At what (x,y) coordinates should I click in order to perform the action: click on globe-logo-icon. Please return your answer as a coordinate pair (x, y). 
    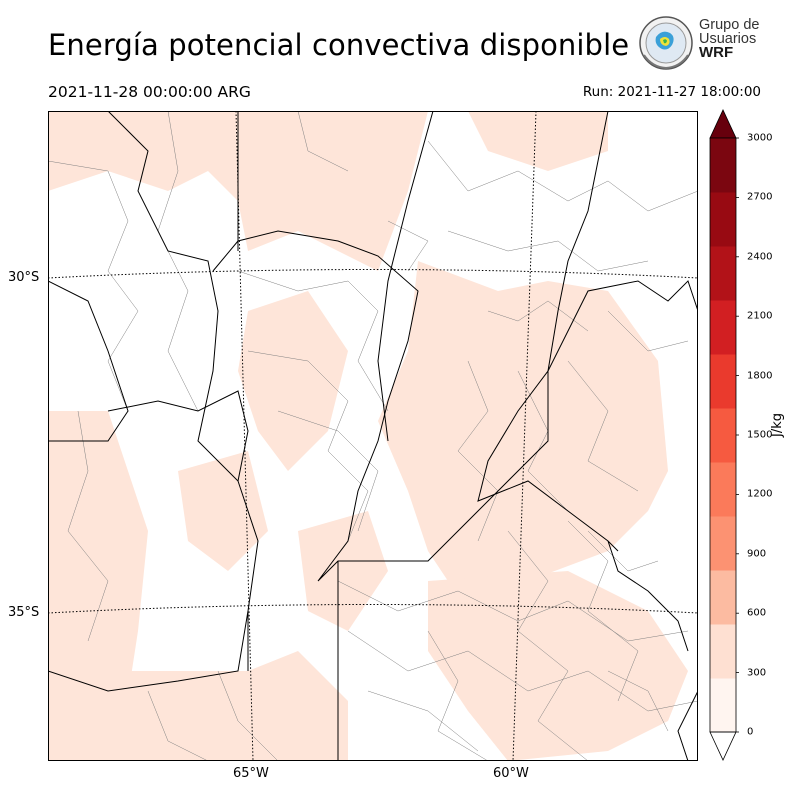
    Looking at the image, I should click on (666, 43).